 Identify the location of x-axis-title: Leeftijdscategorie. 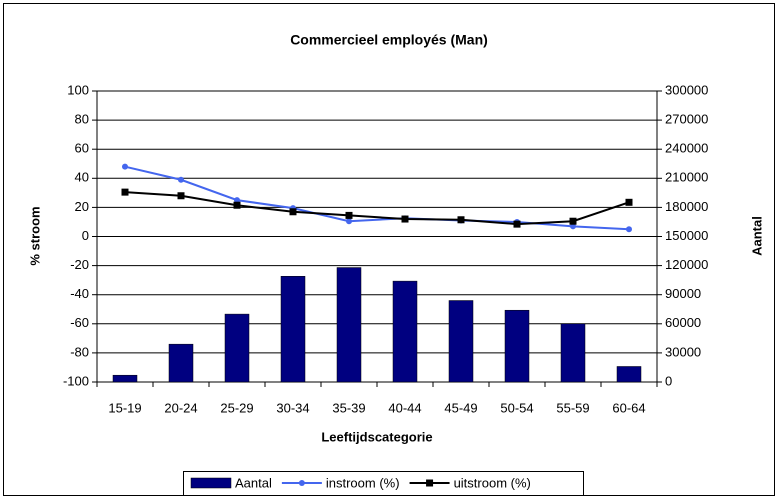
(376, 436).